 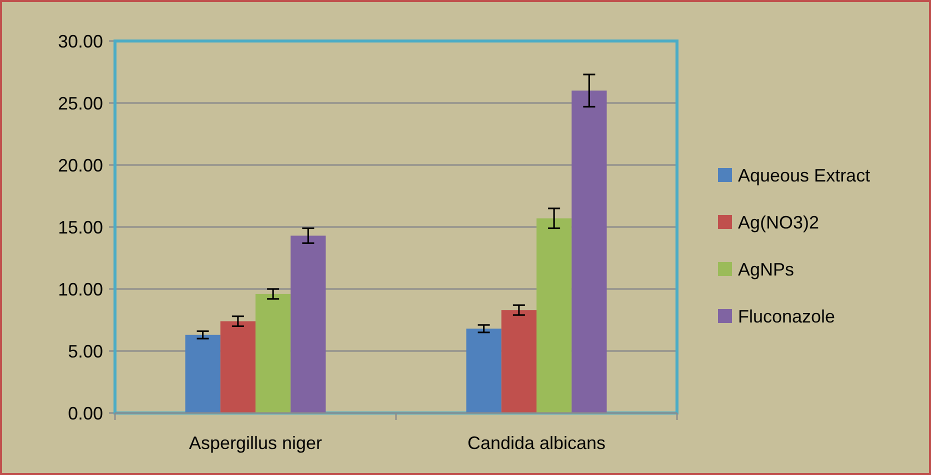 What do you see at coordinates (80, 165) in the screenshot?
I see `y-tick-label: 20.00` at bounding box center [80, 165].